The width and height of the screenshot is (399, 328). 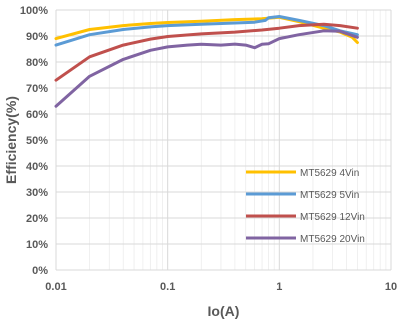 I want to click on x-tick-label: 0.01, so click(x=55, y=287).